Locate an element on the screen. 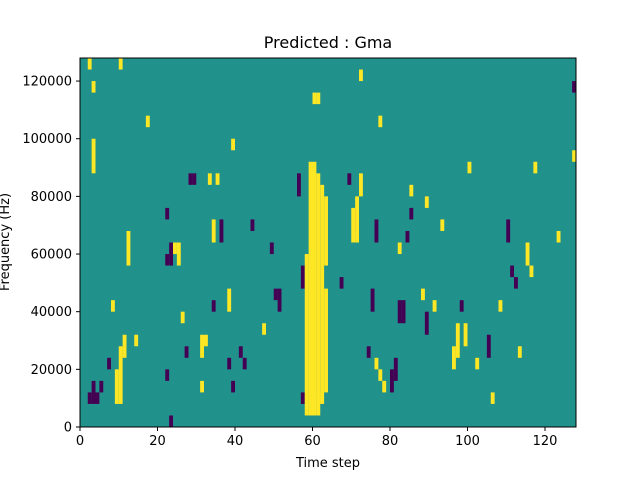 The height and width of the screenshot is (480, 640). x-axis: 0 20 40 60 80 100 120 is located at coordinates (316, 438).